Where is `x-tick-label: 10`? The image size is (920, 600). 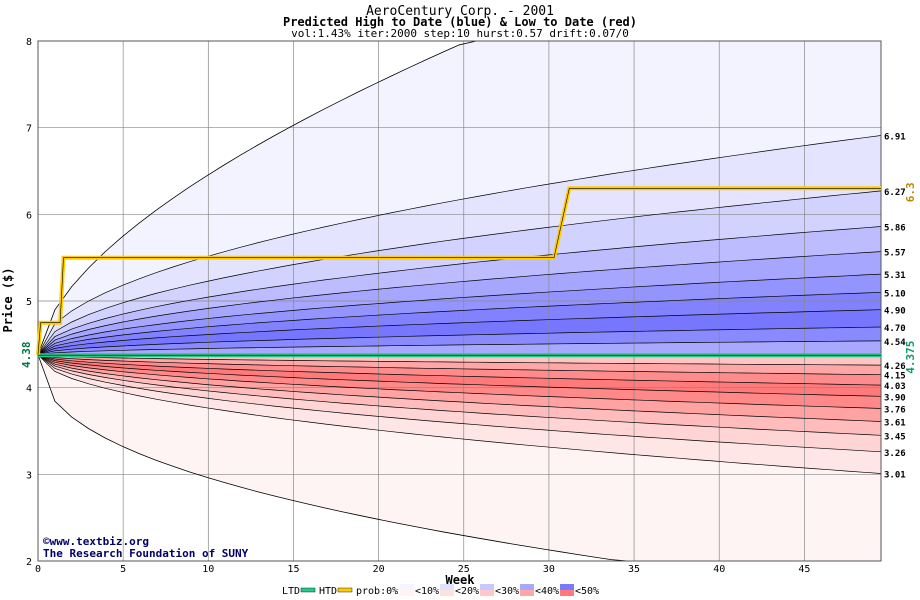 x-tick-label: 10 is located at coordinates (208, 569).